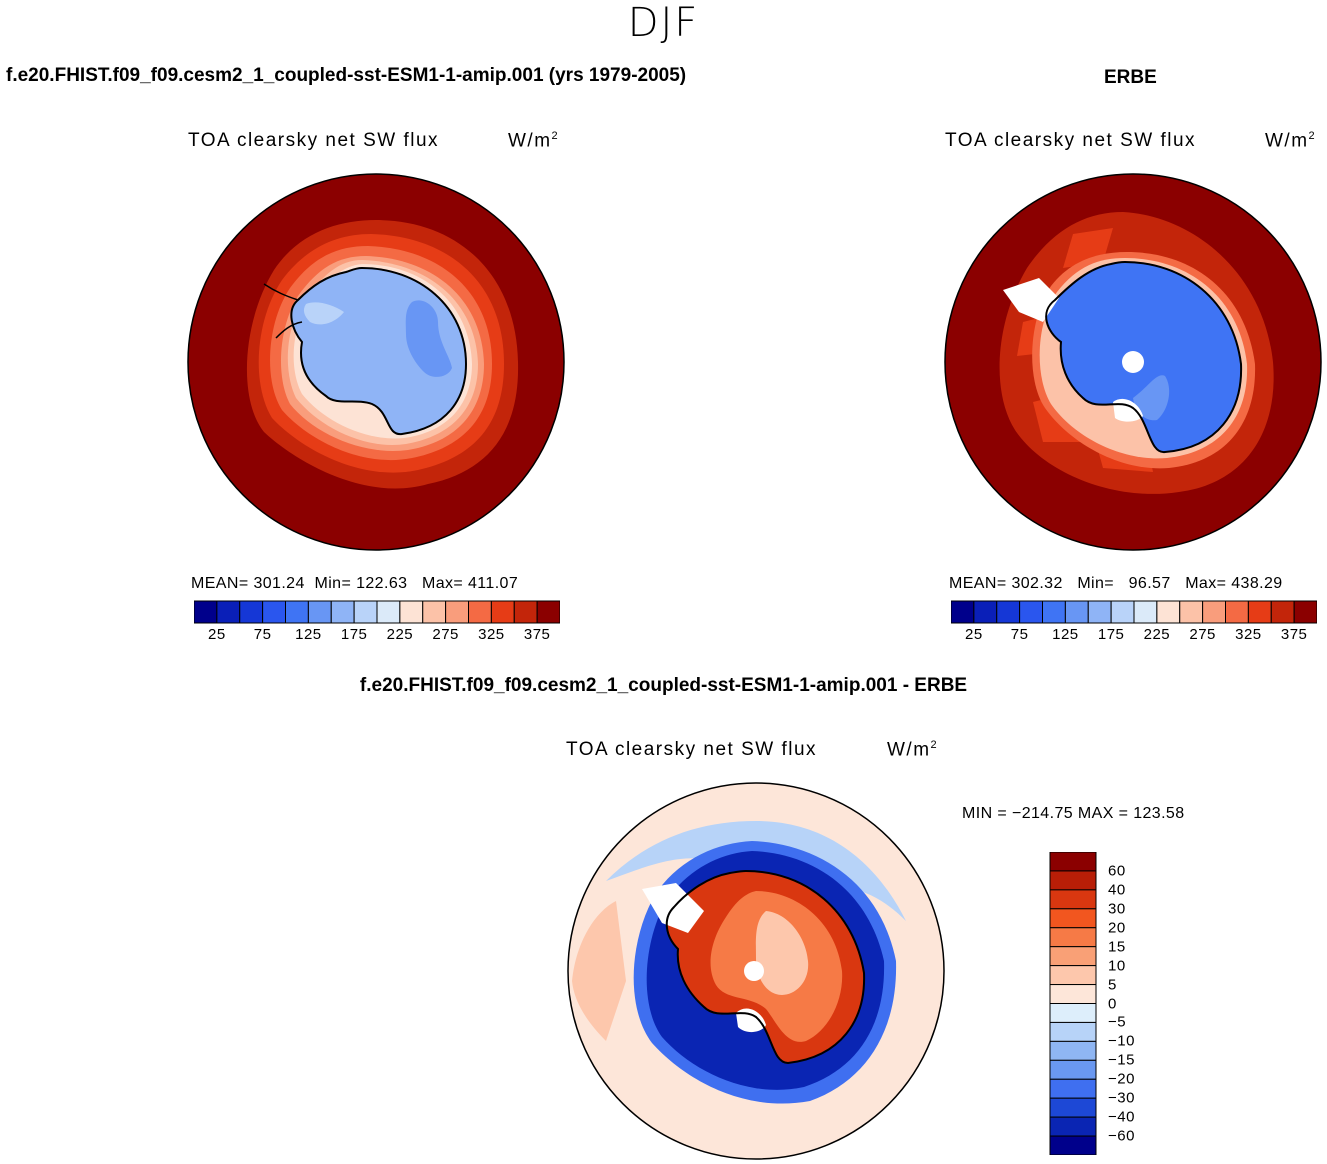 This screenshot has width=1327, height=1164. What do you see at coordinates (1117, 890) in the screenshot?
I see `colorbar-tick-label: 40` at bounding box center [1117, 890].